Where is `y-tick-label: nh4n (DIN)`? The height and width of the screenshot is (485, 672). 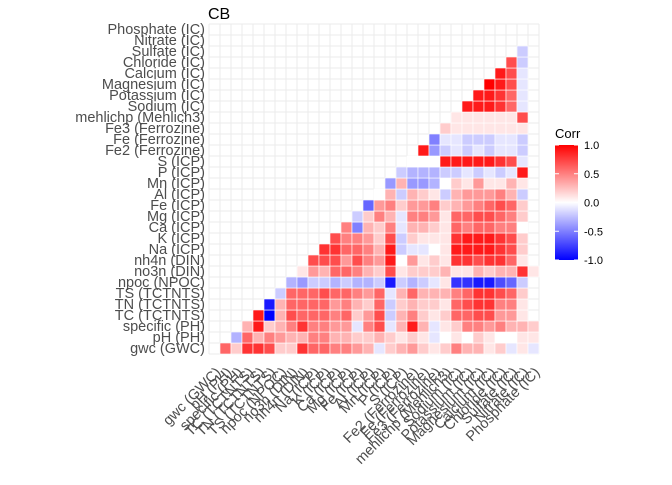 y-tick-label: nh4n (DIN) is located at coordinates (169, 261).